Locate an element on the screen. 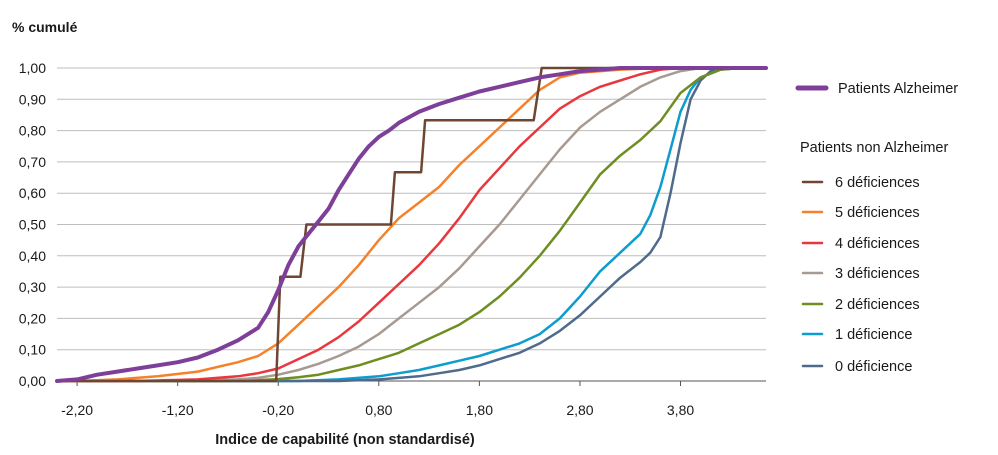 This screenshot has height=455, width=998. x-axis-title: Indice de capabilité (non standardisé) is located at coordinates (345, 440).